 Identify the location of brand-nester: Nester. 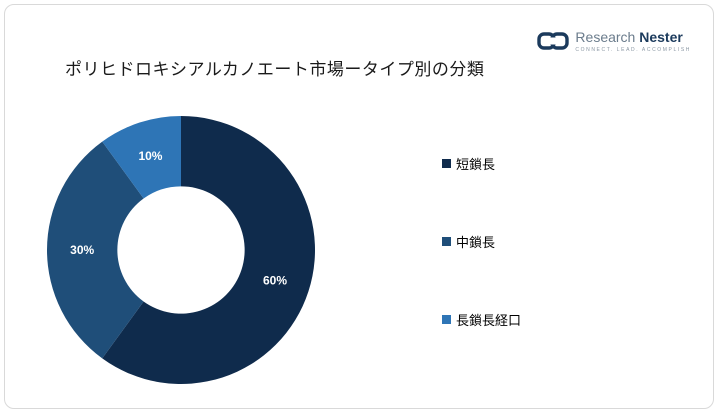
(661, 37).